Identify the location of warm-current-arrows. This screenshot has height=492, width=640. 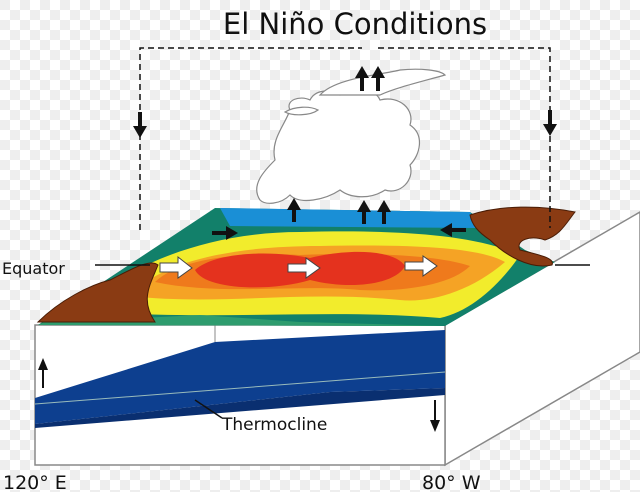
(298, 267).